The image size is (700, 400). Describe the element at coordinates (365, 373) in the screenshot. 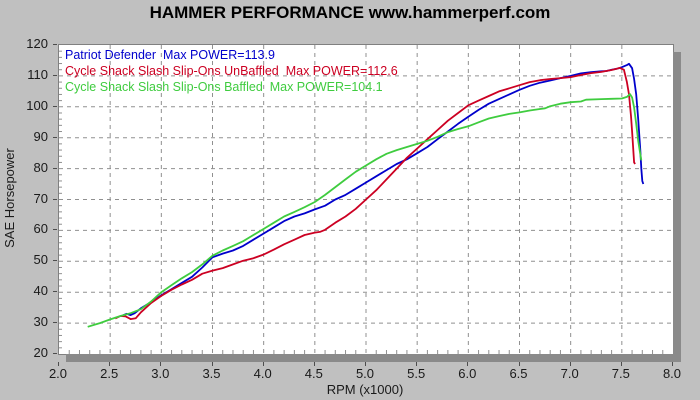

I see `x-tick-label: 5.0` at that location.